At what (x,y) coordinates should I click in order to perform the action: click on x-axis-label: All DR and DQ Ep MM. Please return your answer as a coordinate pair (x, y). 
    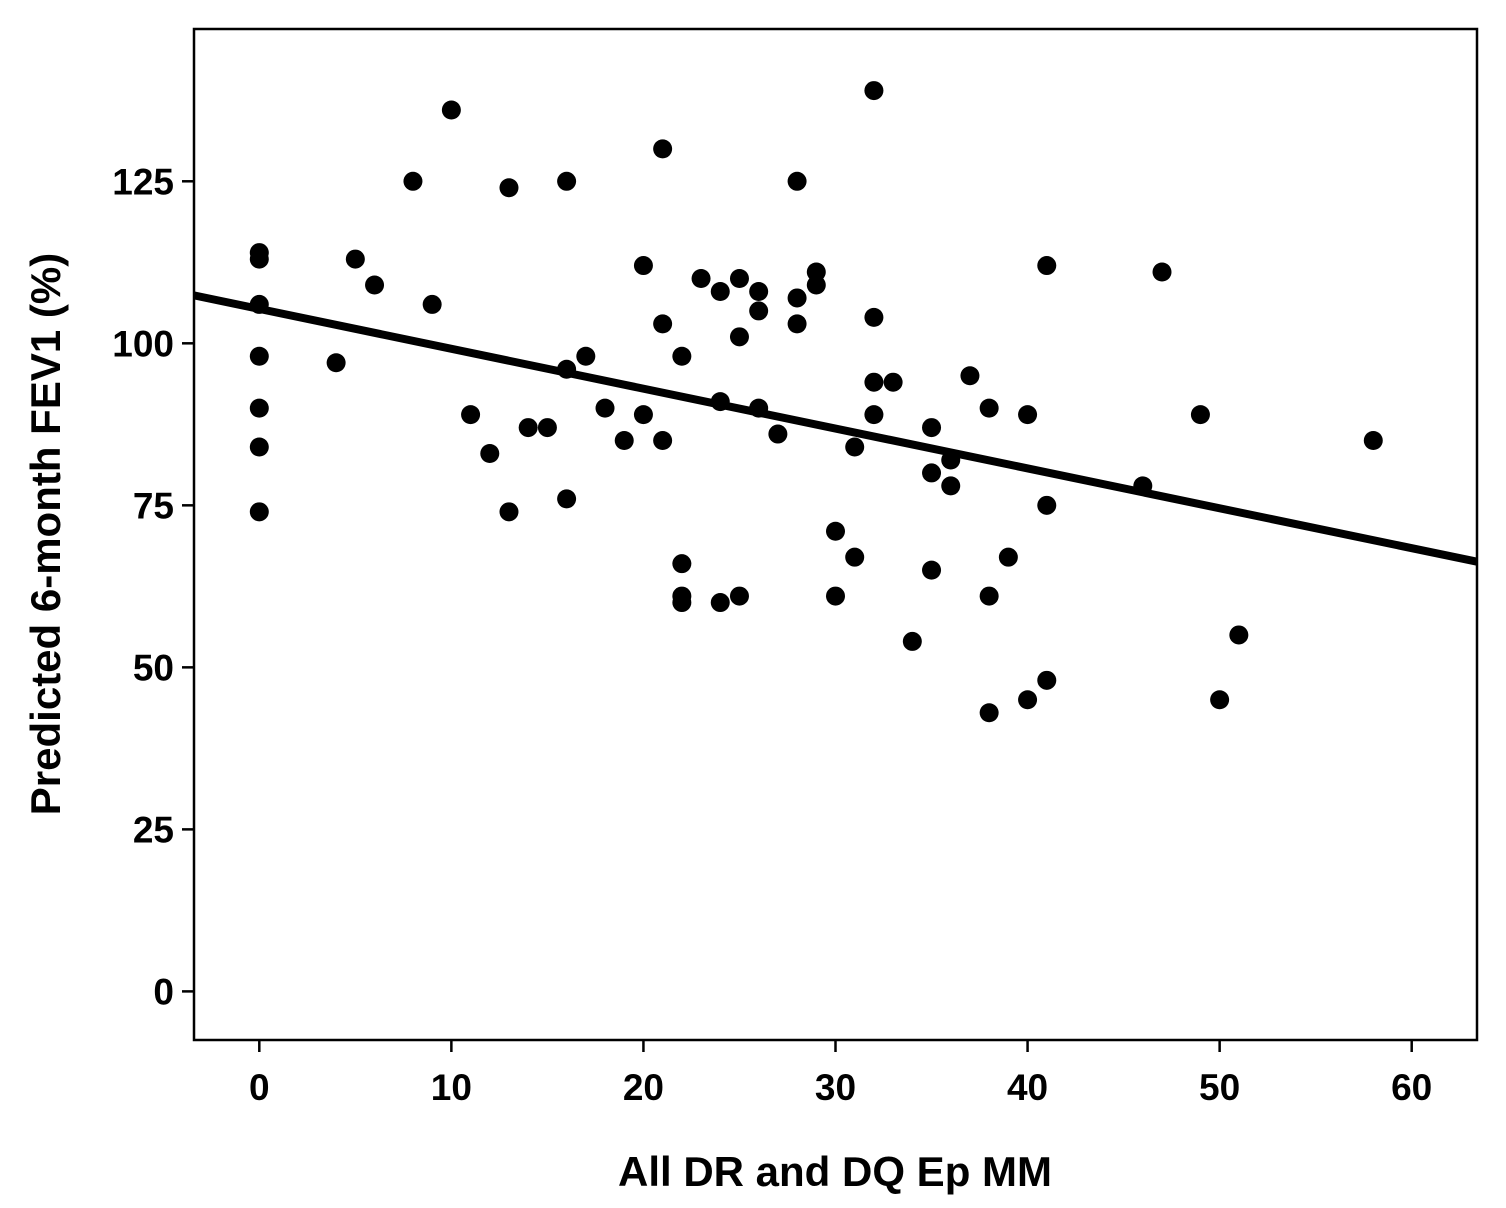
    Looking at the image, I should click on (835, 1171).